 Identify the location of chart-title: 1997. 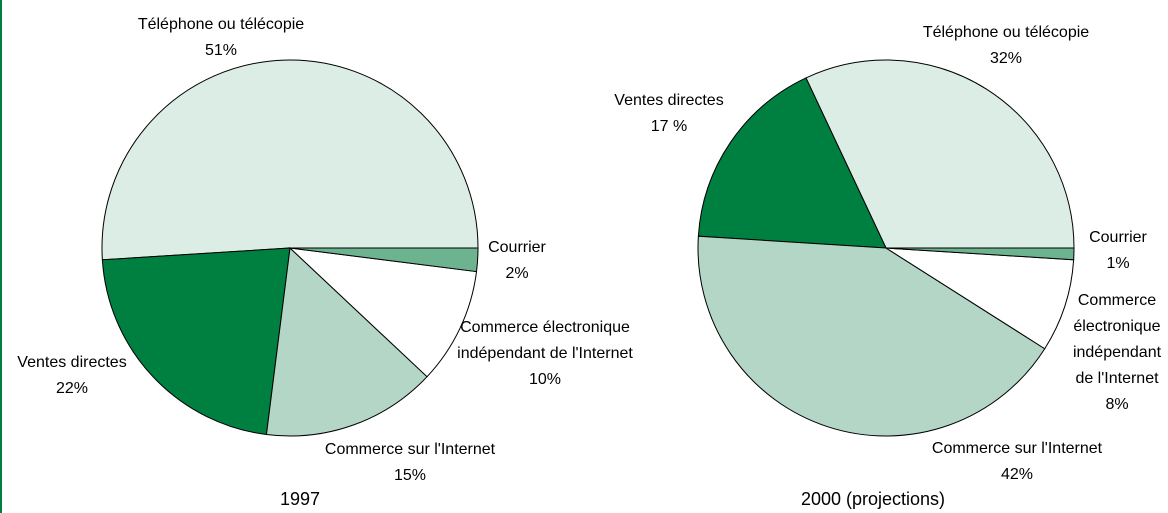
(300, 499).